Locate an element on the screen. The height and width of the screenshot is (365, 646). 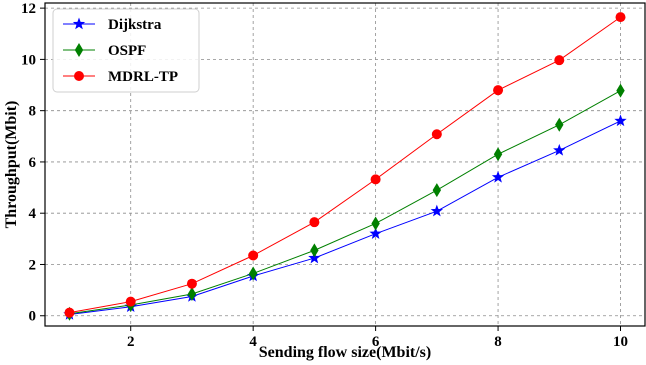
y-tick-label: 4 is located at coordinates (33, 214).